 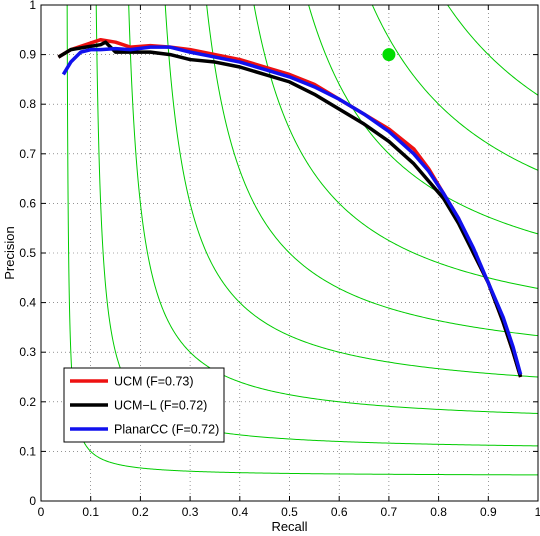 I want to click on legend-label-2: UCM−L (F=0.72), so click(x=160, y=406).